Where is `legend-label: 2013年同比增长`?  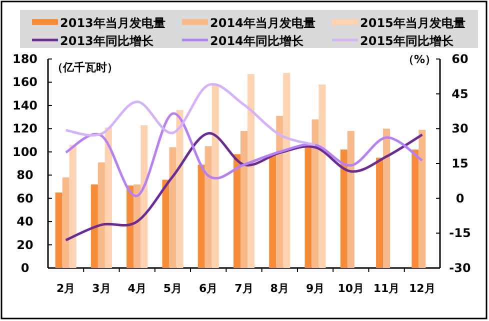
legend-label: 2013年同比增长 is located at coordinates (107, 41).